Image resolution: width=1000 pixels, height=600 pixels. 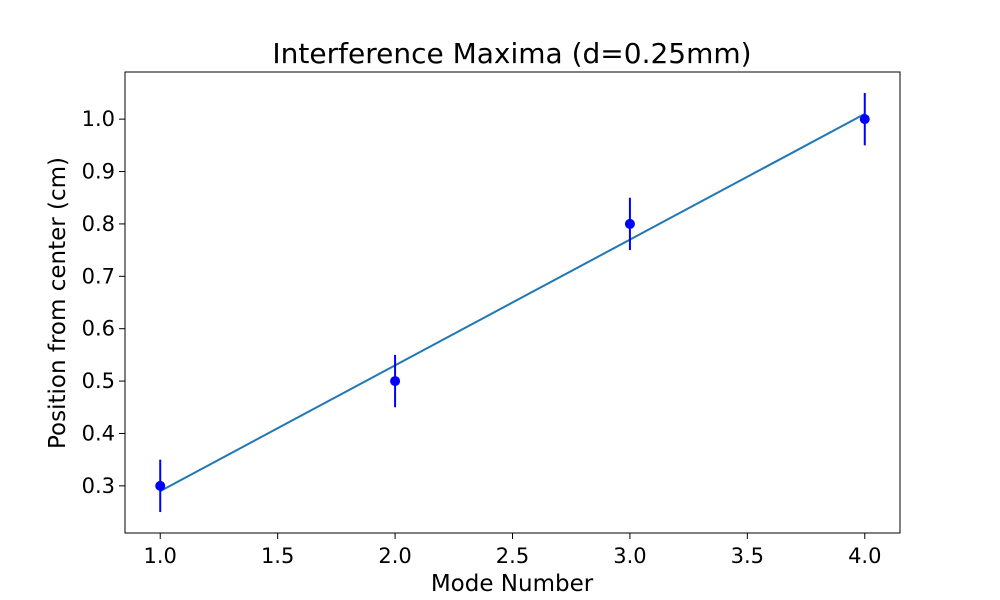 I want to click on y-tick-label: 1.0, so click(x=98, y=119).